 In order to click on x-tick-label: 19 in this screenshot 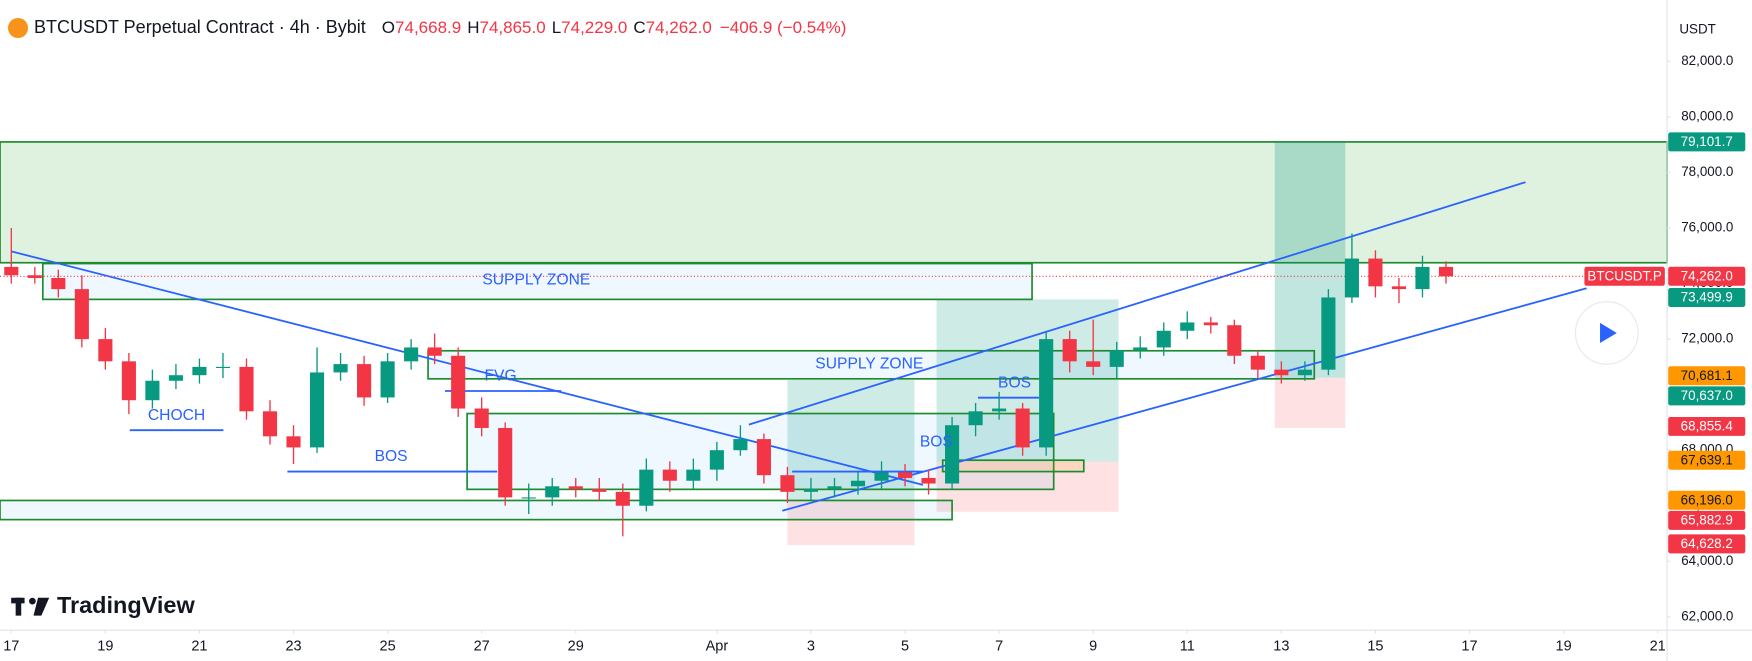, I will do `click(105, 647)`.